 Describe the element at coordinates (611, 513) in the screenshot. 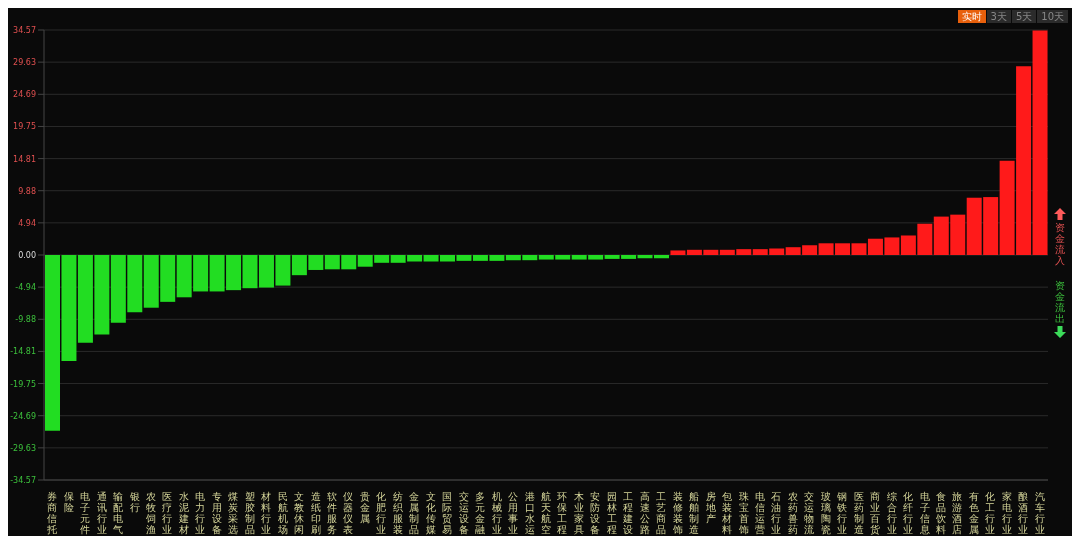

I see `x-tick-label: 园林工程` at that location.